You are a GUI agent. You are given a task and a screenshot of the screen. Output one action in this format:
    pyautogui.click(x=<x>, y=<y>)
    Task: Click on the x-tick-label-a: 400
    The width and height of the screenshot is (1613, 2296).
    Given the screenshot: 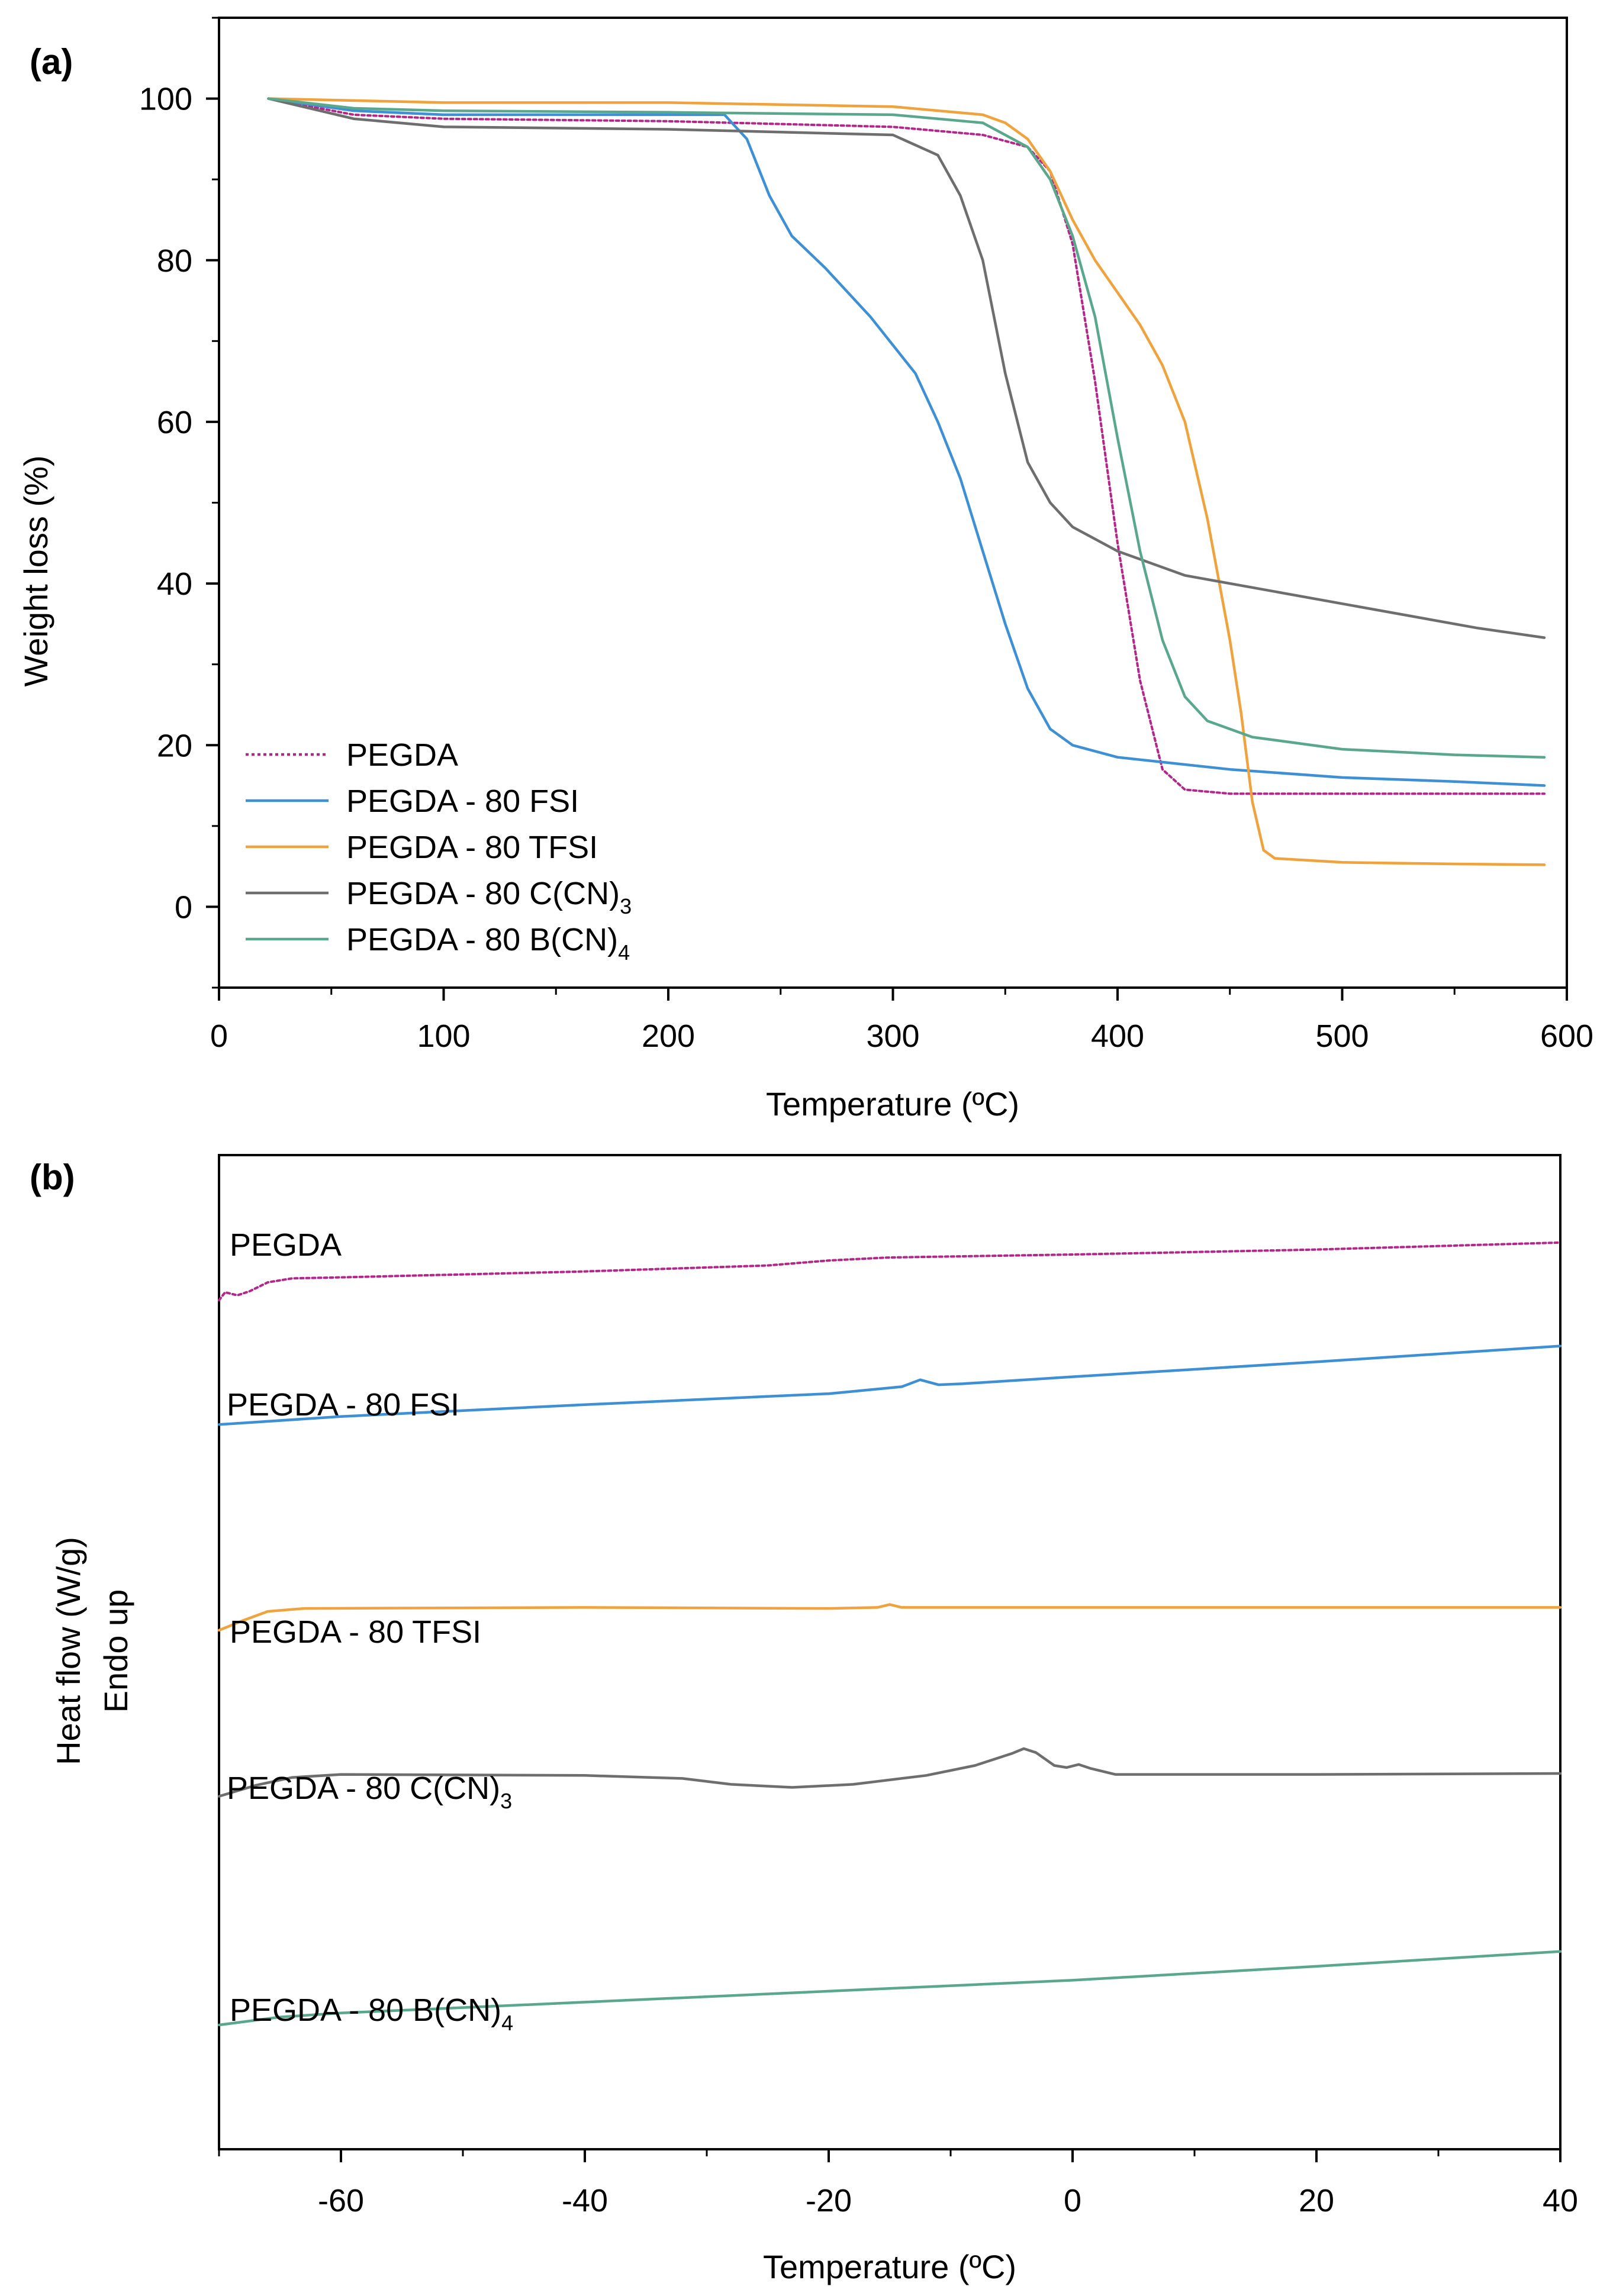 What is the action you would take?
    pyautogui.click(x=1118, y=1036)
    